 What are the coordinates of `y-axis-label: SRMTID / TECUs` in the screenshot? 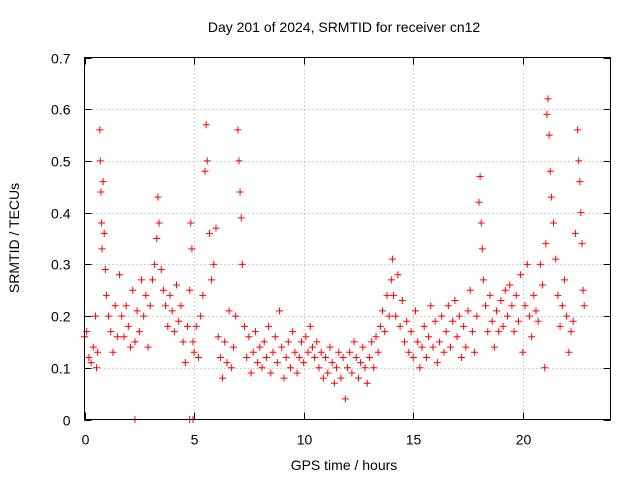 It's located at (14, 238).